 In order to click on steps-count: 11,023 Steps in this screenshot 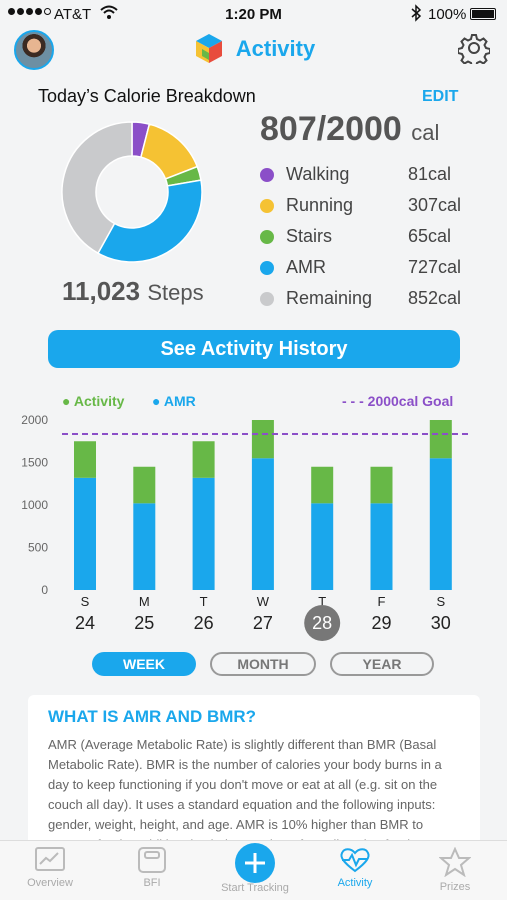, I will do `click(133, 291)`.